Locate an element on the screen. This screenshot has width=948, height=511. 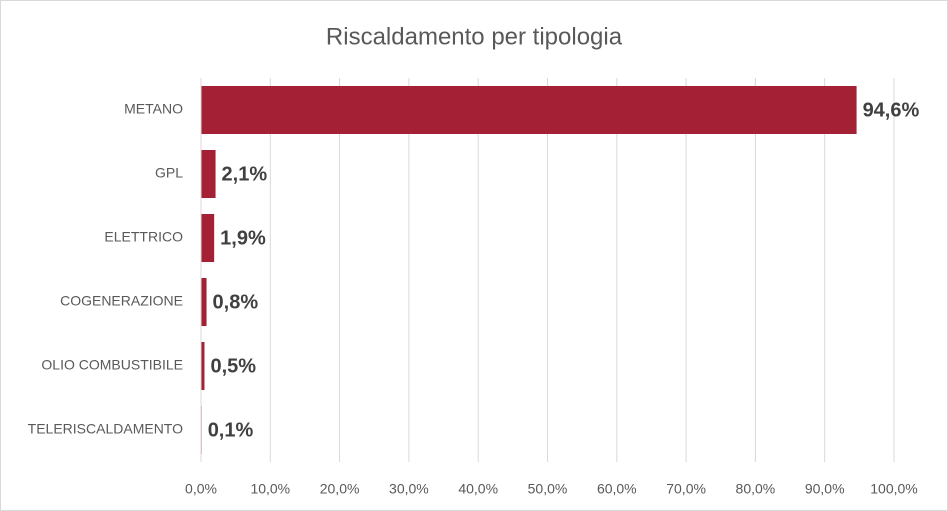
value-label: 94,6% is located at coordinates (891, 110).